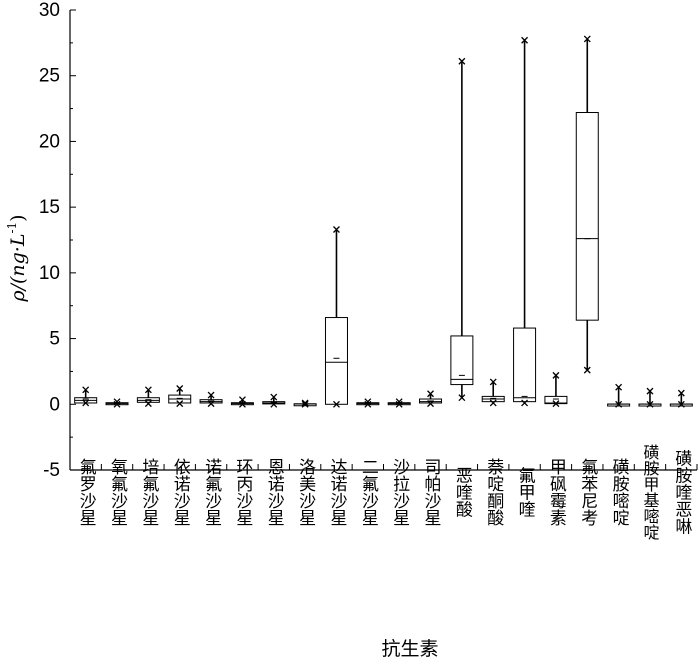  Describe the element at coordinates (556, 492) in the screenshot. I see `x-category-label: 甲砜霉素` at that location.